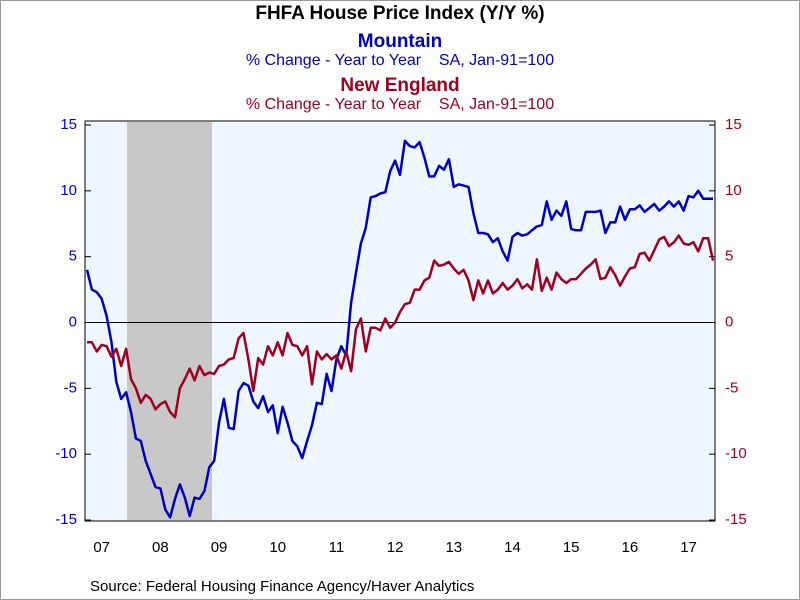  Describe the element at coordinates (729, 321) in the screenshot. I see `y2-tick-label: 0` at that location.